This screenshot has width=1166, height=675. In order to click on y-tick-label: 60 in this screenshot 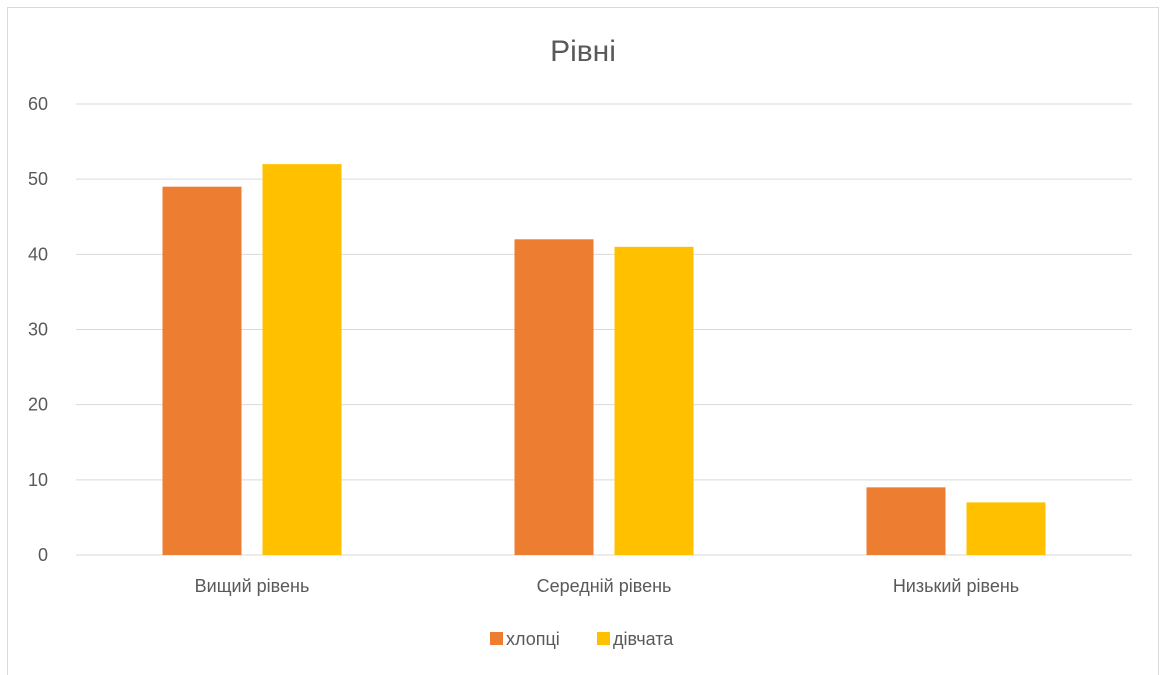, I will do `click(38, 104)`.